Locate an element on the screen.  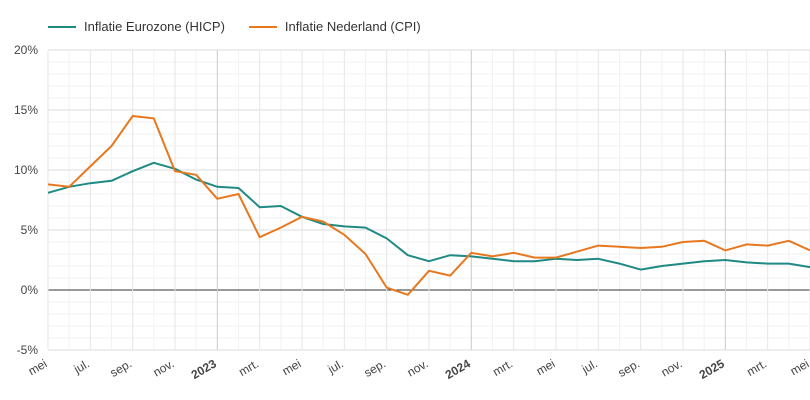
x-tick-label: 2023 is located at coordinates (204, 369).